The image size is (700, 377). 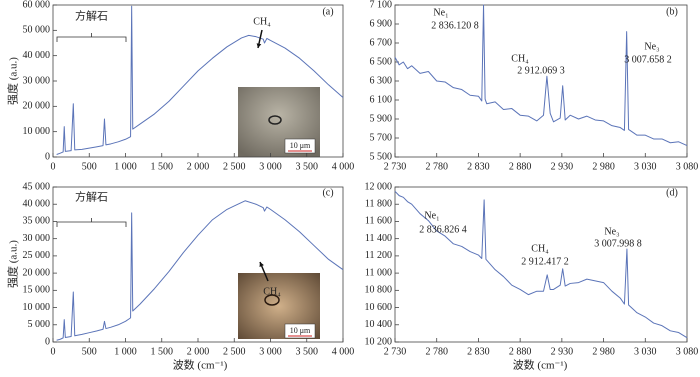 I want to click on y-tick-label: 10 800, so click(x=379, y=290).